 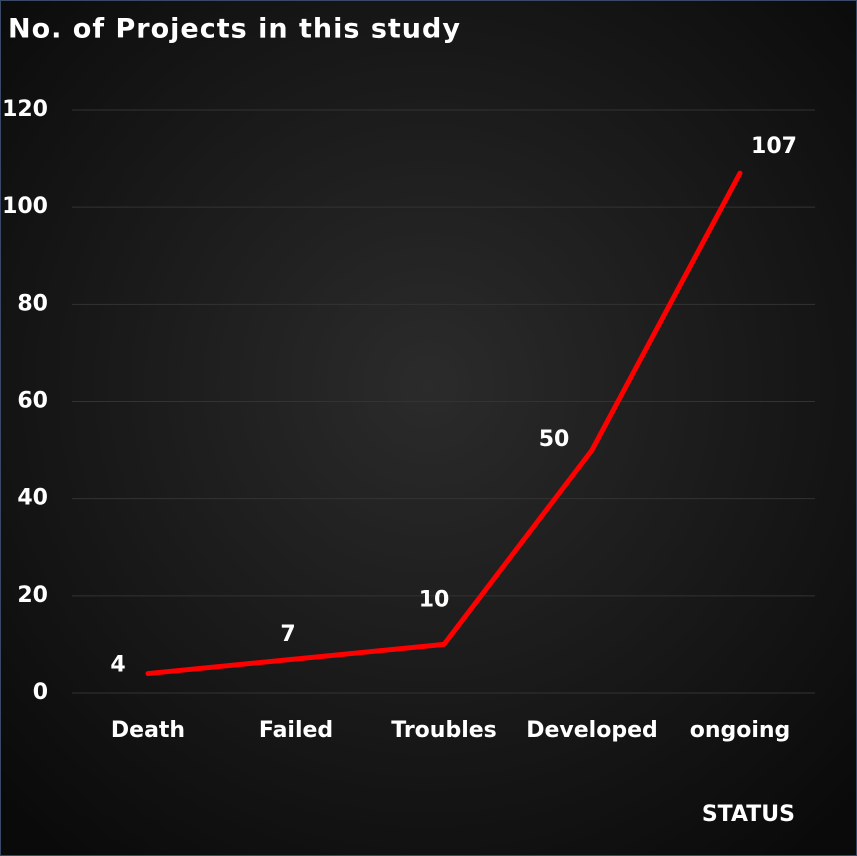 What do you see at coordinates (117, 665) in the screenshot?
I see `data-label: 4` at bounding box center [117, 665].